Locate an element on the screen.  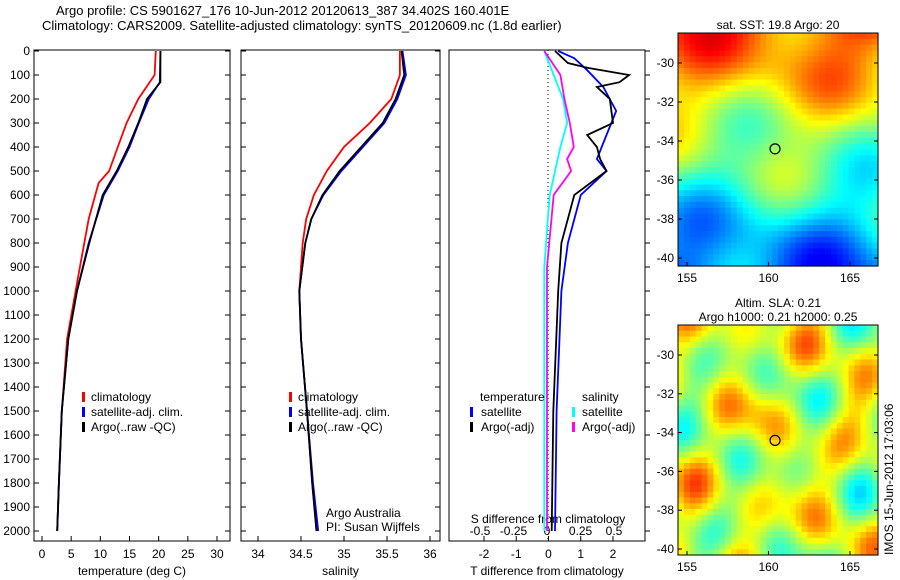
series-line-s-argo-adj- is located at coordinates (559, 290).